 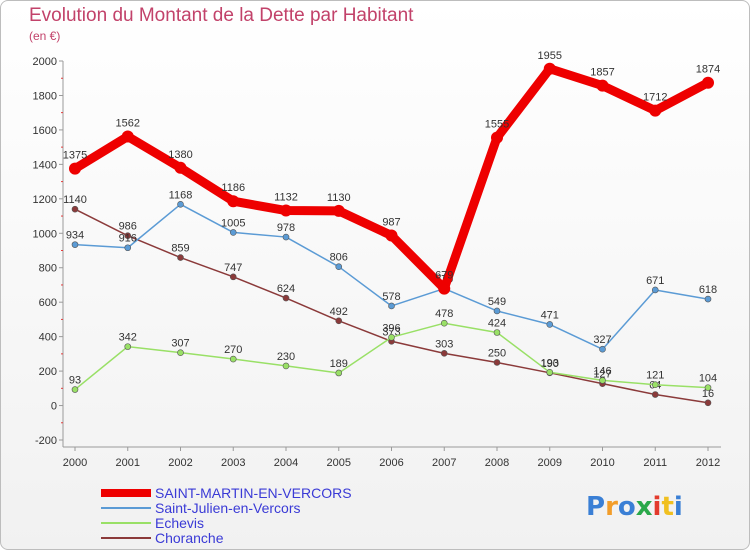 What do you see at coordinates (655, 98) in the screenshot?
I see `data-label: 1712` at bounding box center [655, 98].